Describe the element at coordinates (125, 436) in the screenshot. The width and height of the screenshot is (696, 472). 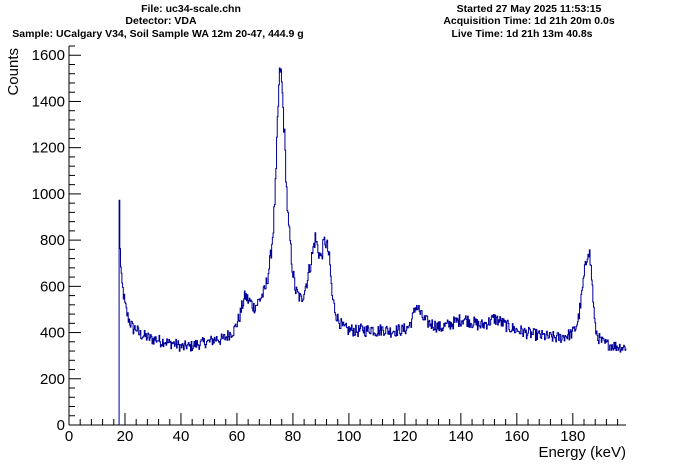
I see `x-tick-label: 20` at that location.